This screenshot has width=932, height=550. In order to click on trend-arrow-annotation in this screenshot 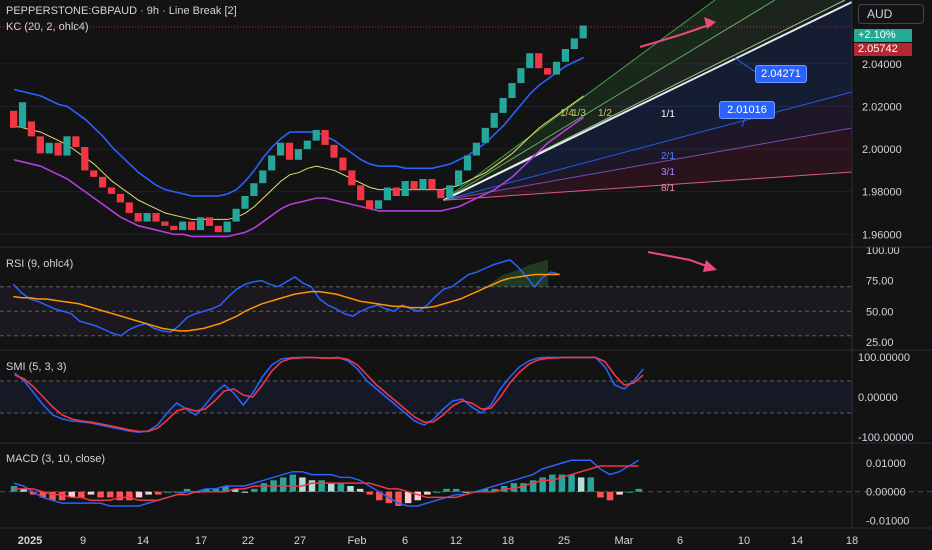, I will do `click(676, 35)`.